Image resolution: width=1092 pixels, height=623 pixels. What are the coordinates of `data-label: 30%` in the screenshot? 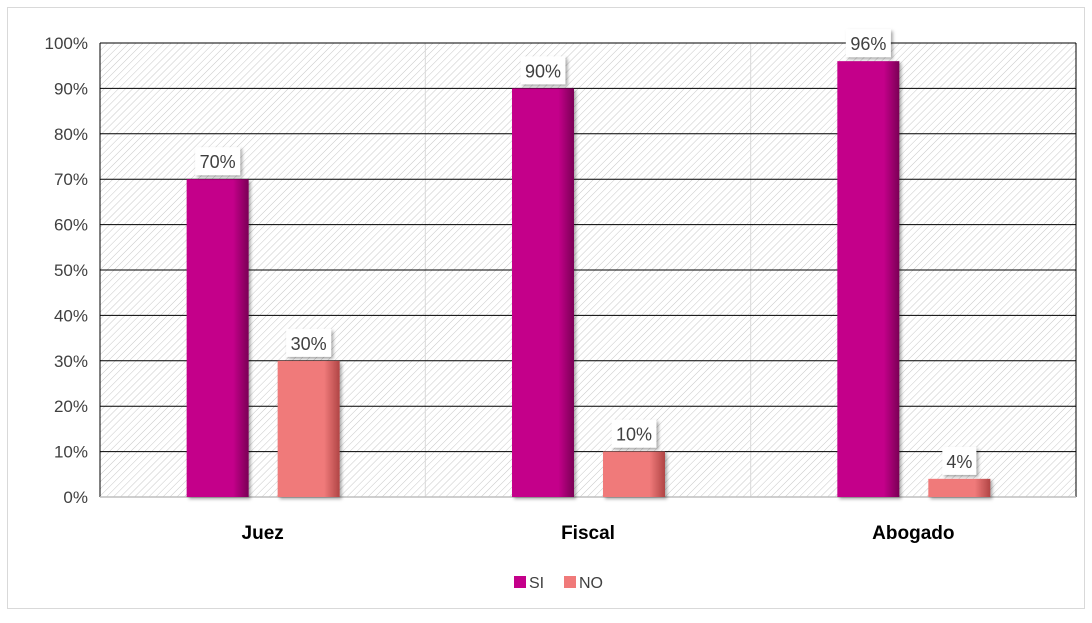 It's located at (309, 344).